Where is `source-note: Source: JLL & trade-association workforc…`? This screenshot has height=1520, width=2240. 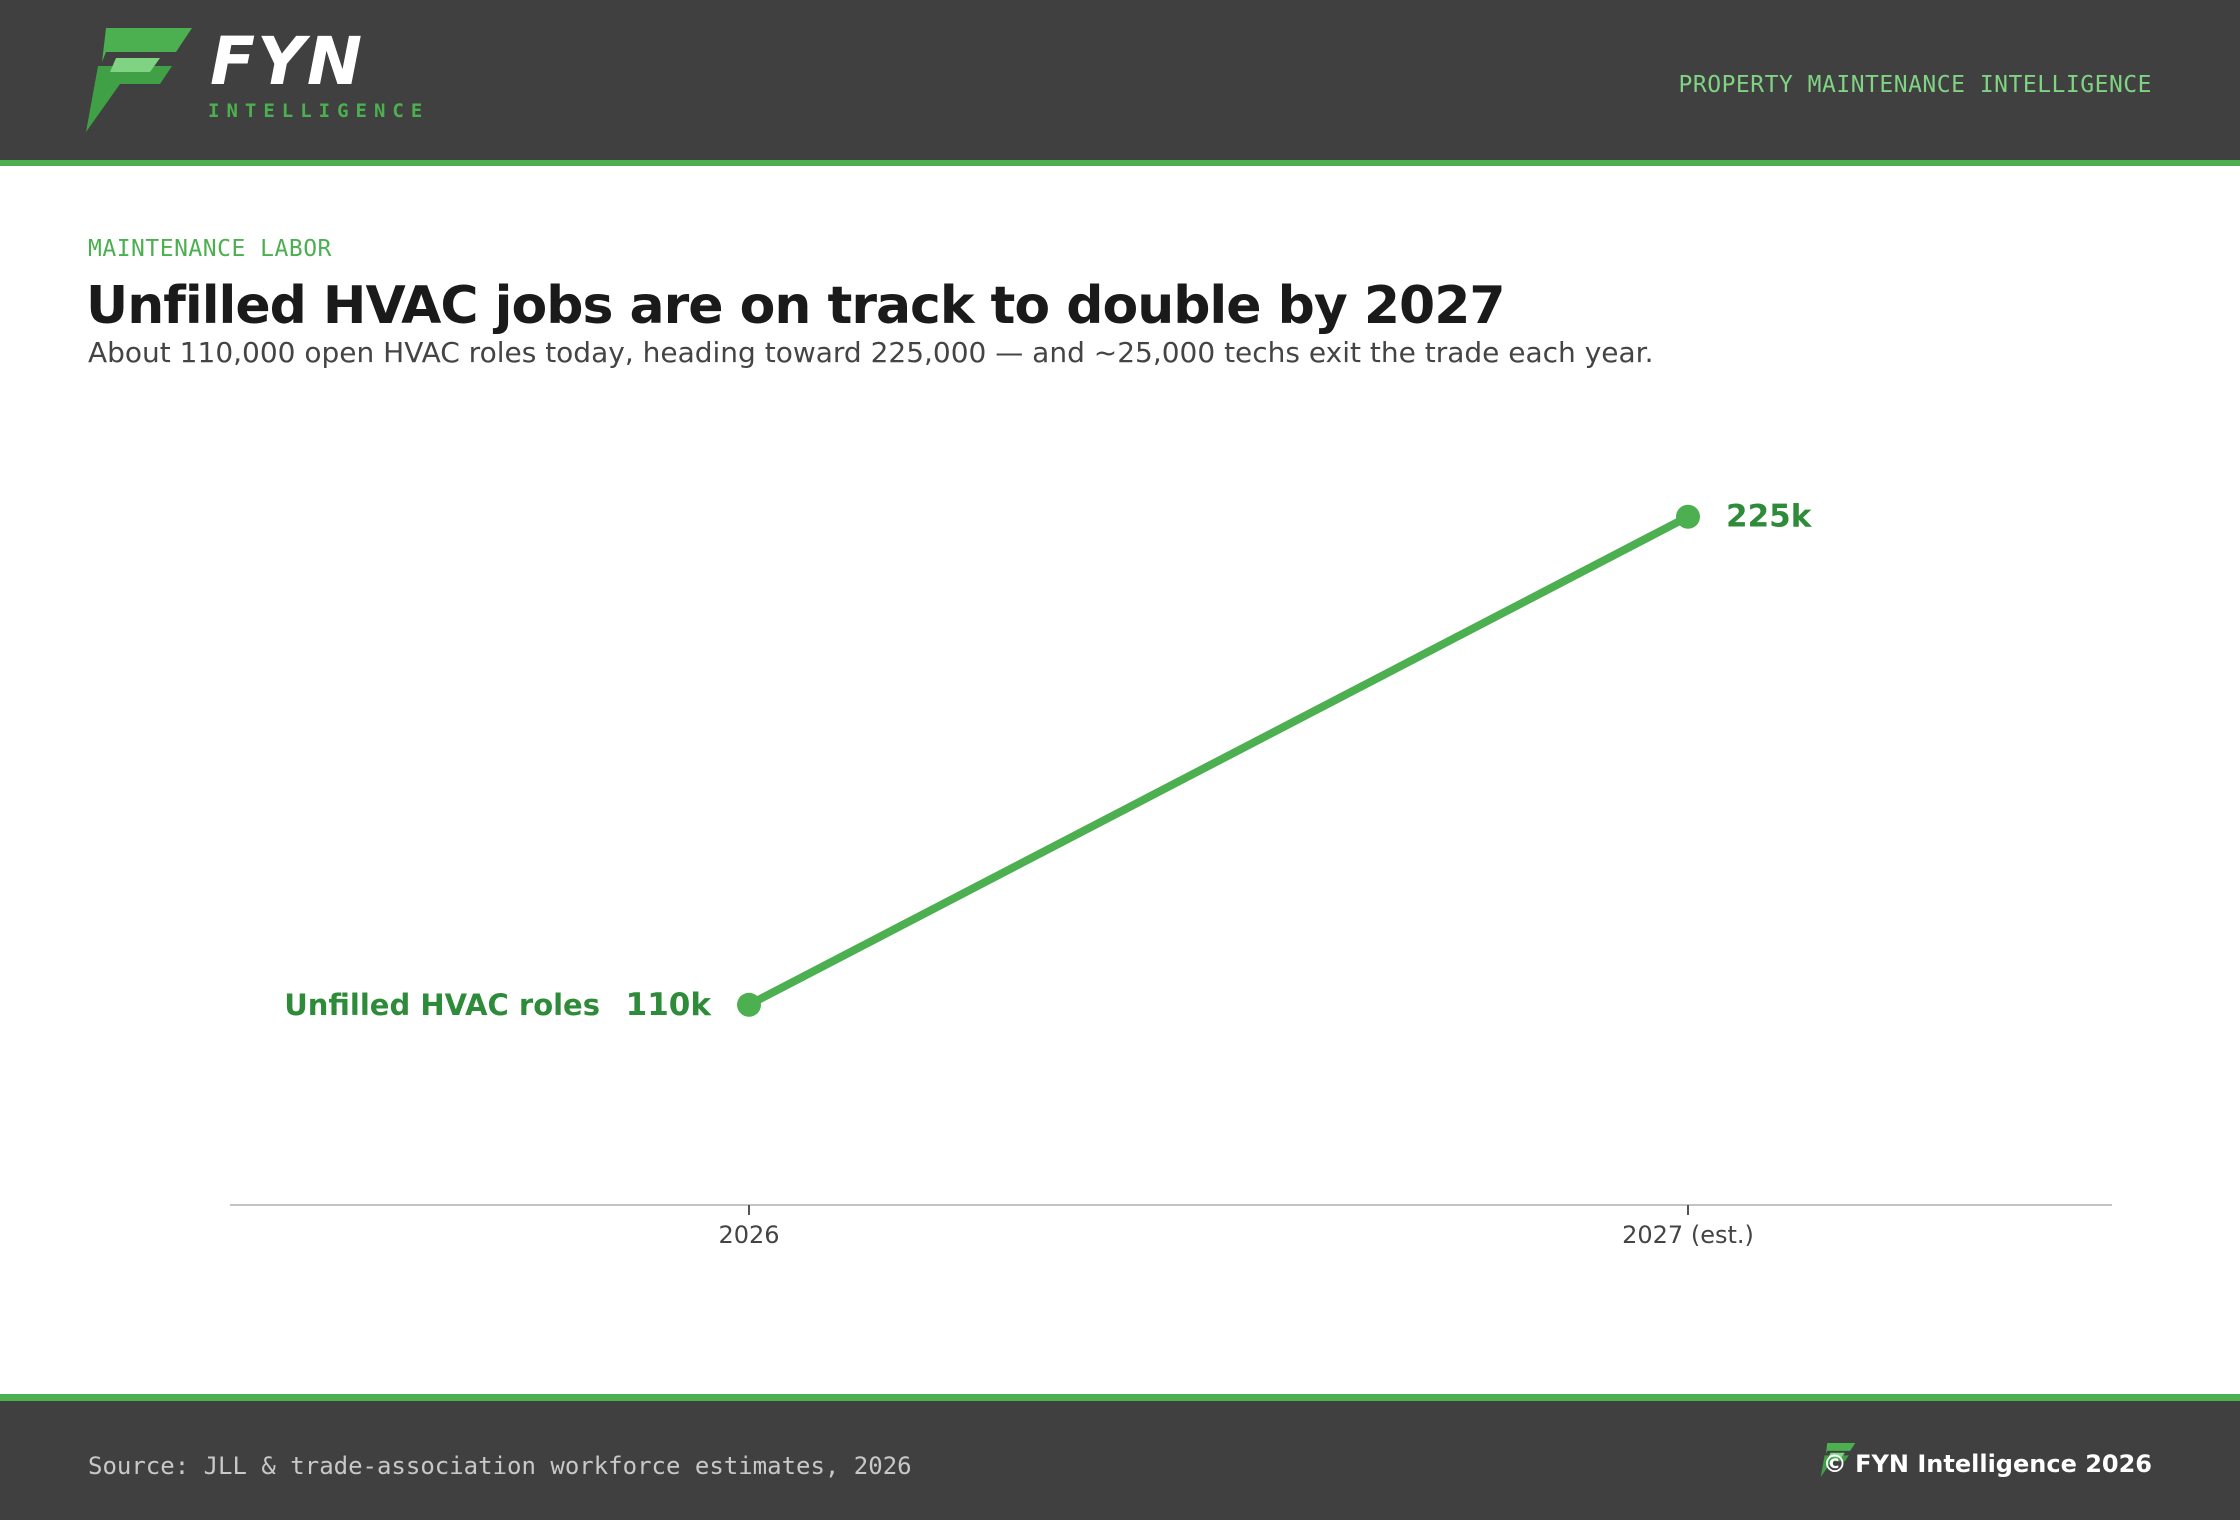
source-note: Source: JLL & trade-association workforc… is located at coordinates (500, 1466).